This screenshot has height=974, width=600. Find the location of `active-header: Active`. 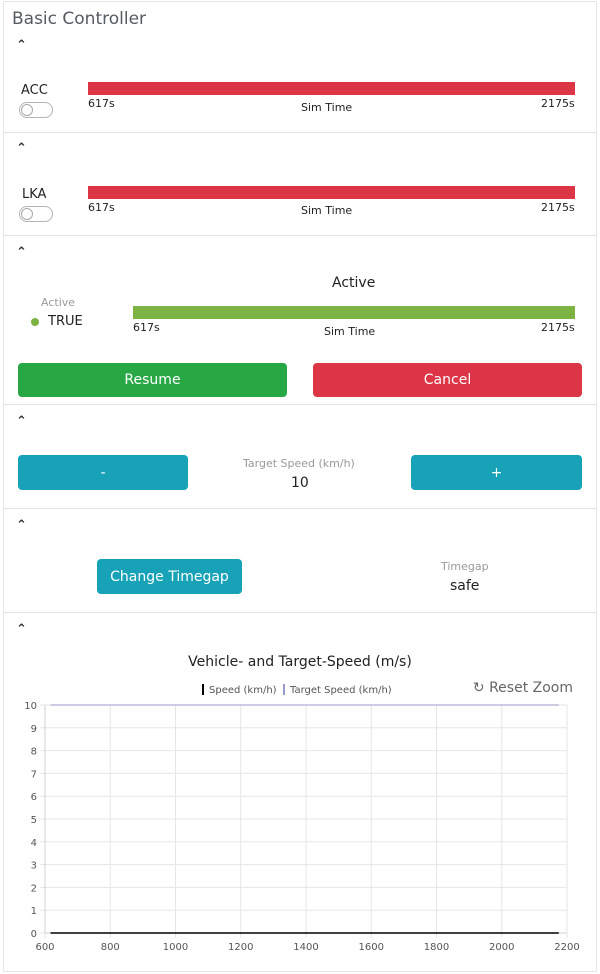

active-header: Active is located at coordinates (354, 283).